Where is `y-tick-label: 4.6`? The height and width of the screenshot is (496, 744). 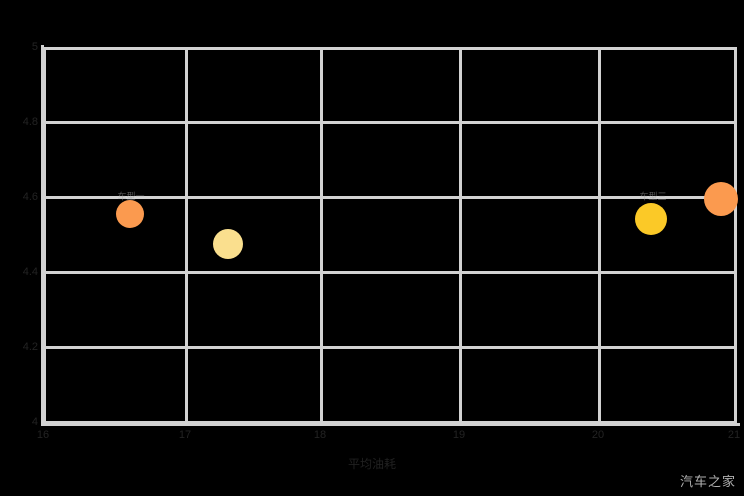
y-tick-label: 4.6 is located at coordinates (30, 197).